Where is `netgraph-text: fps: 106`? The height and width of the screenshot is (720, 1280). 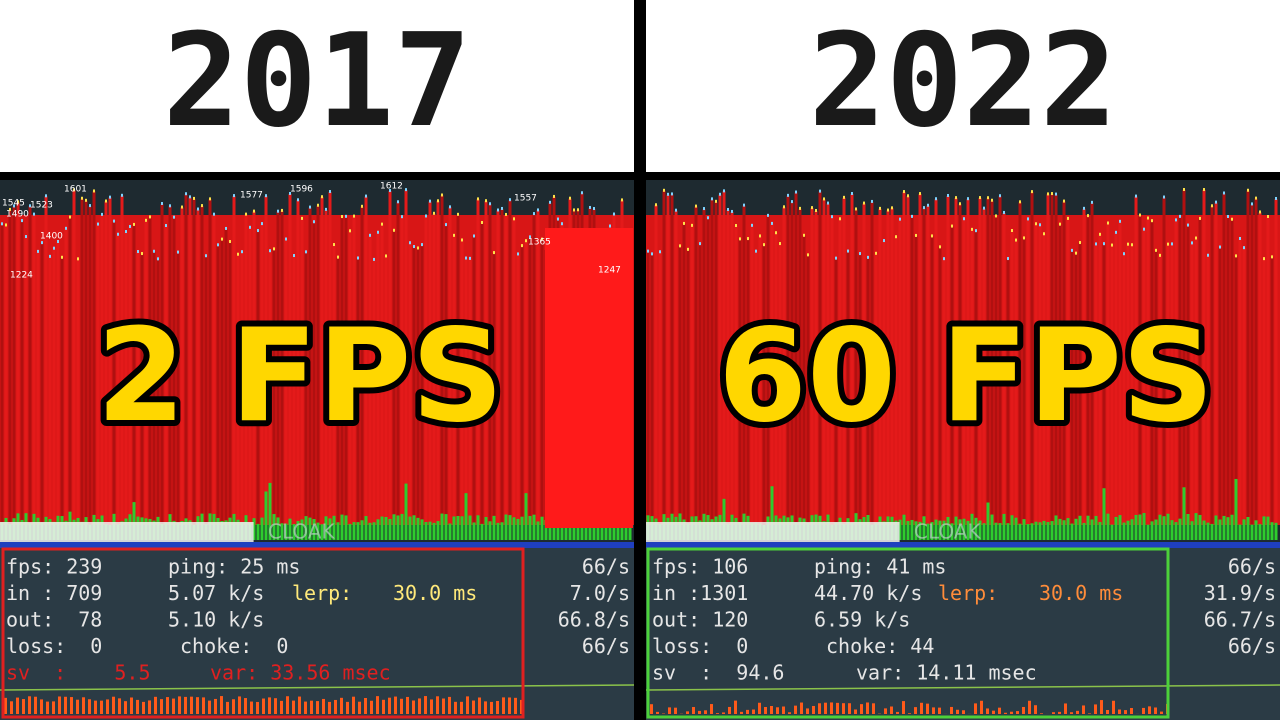
netgraph-text: fps: 106 is located at coordinates (700, 567).